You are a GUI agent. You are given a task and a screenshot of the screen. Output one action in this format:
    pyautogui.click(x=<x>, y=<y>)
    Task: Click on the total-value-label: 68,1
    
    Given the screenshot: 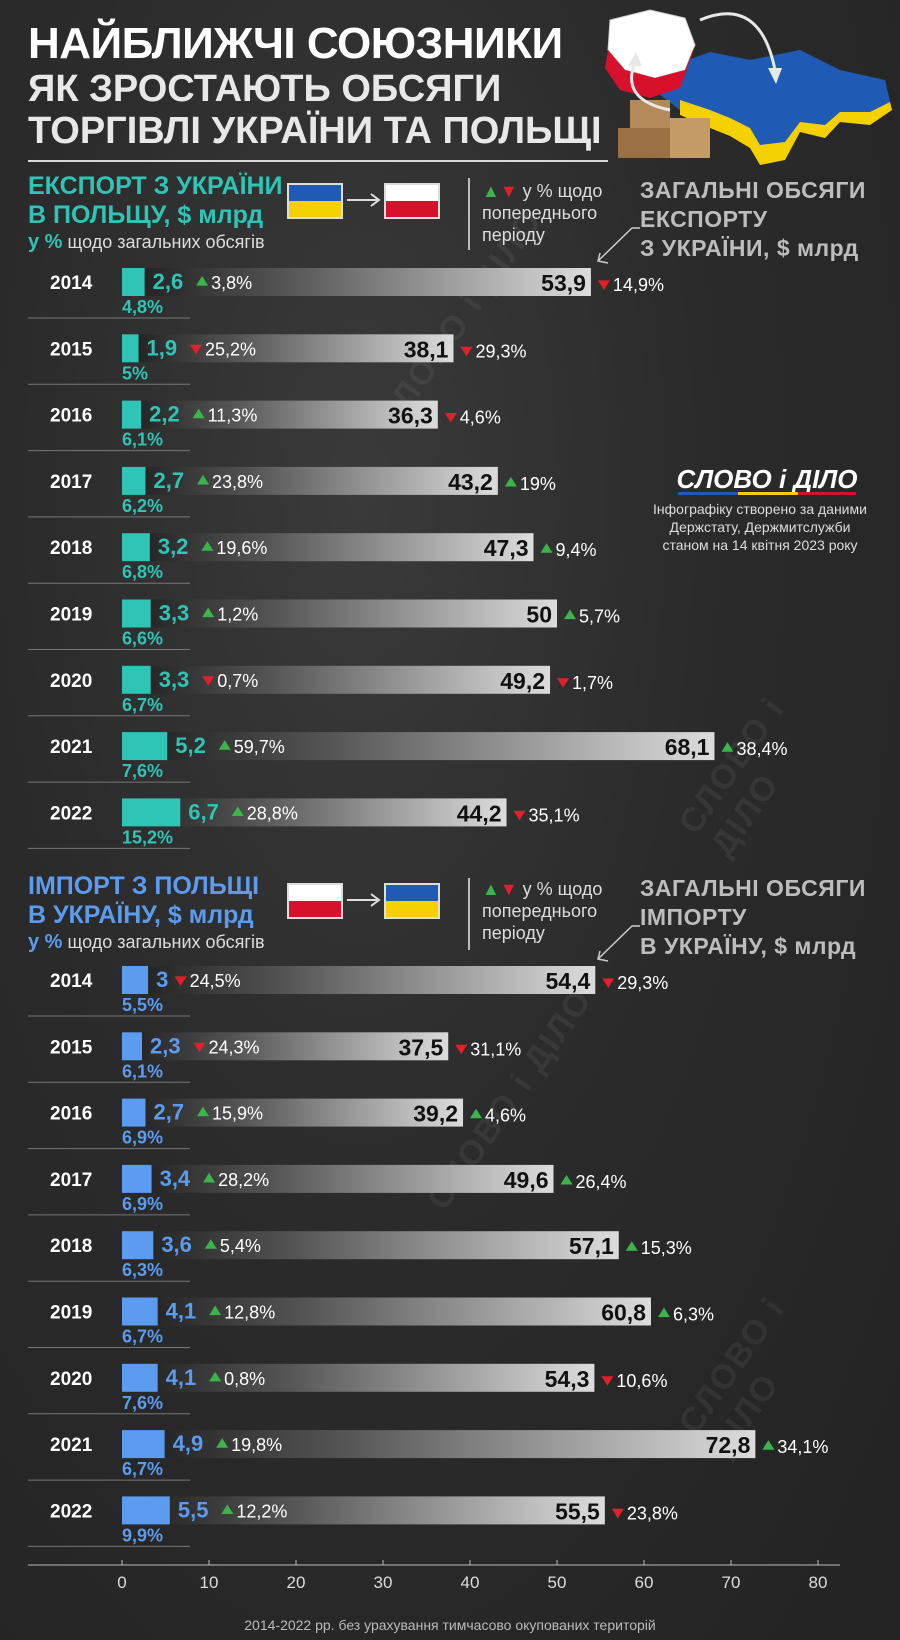 What is the action you would take?
    pyautogui.click(x=687, y=747)
    